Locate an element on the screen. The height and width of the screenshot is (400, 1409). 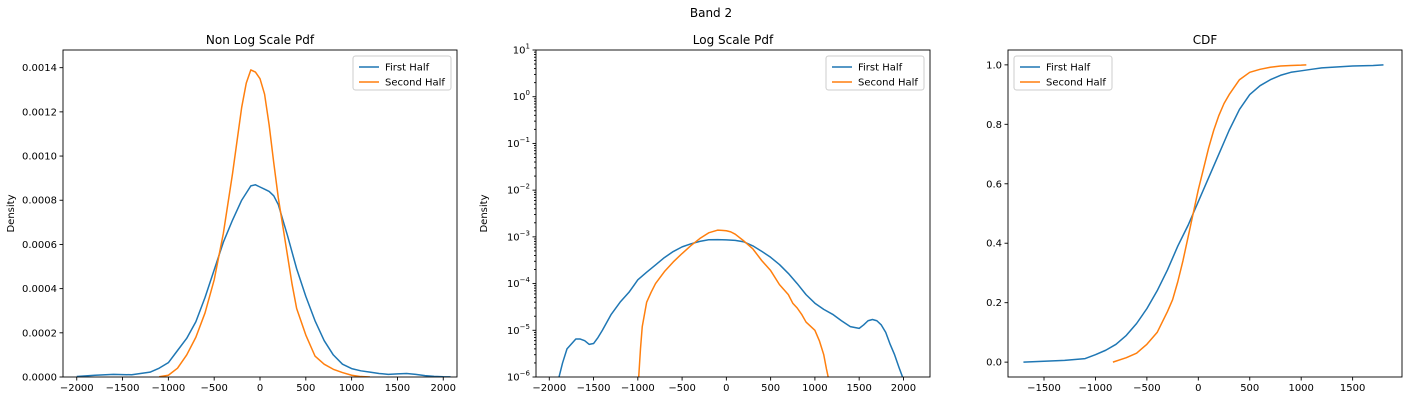
y-tick-label: 0.0006 is located at coordinates (39, 245).